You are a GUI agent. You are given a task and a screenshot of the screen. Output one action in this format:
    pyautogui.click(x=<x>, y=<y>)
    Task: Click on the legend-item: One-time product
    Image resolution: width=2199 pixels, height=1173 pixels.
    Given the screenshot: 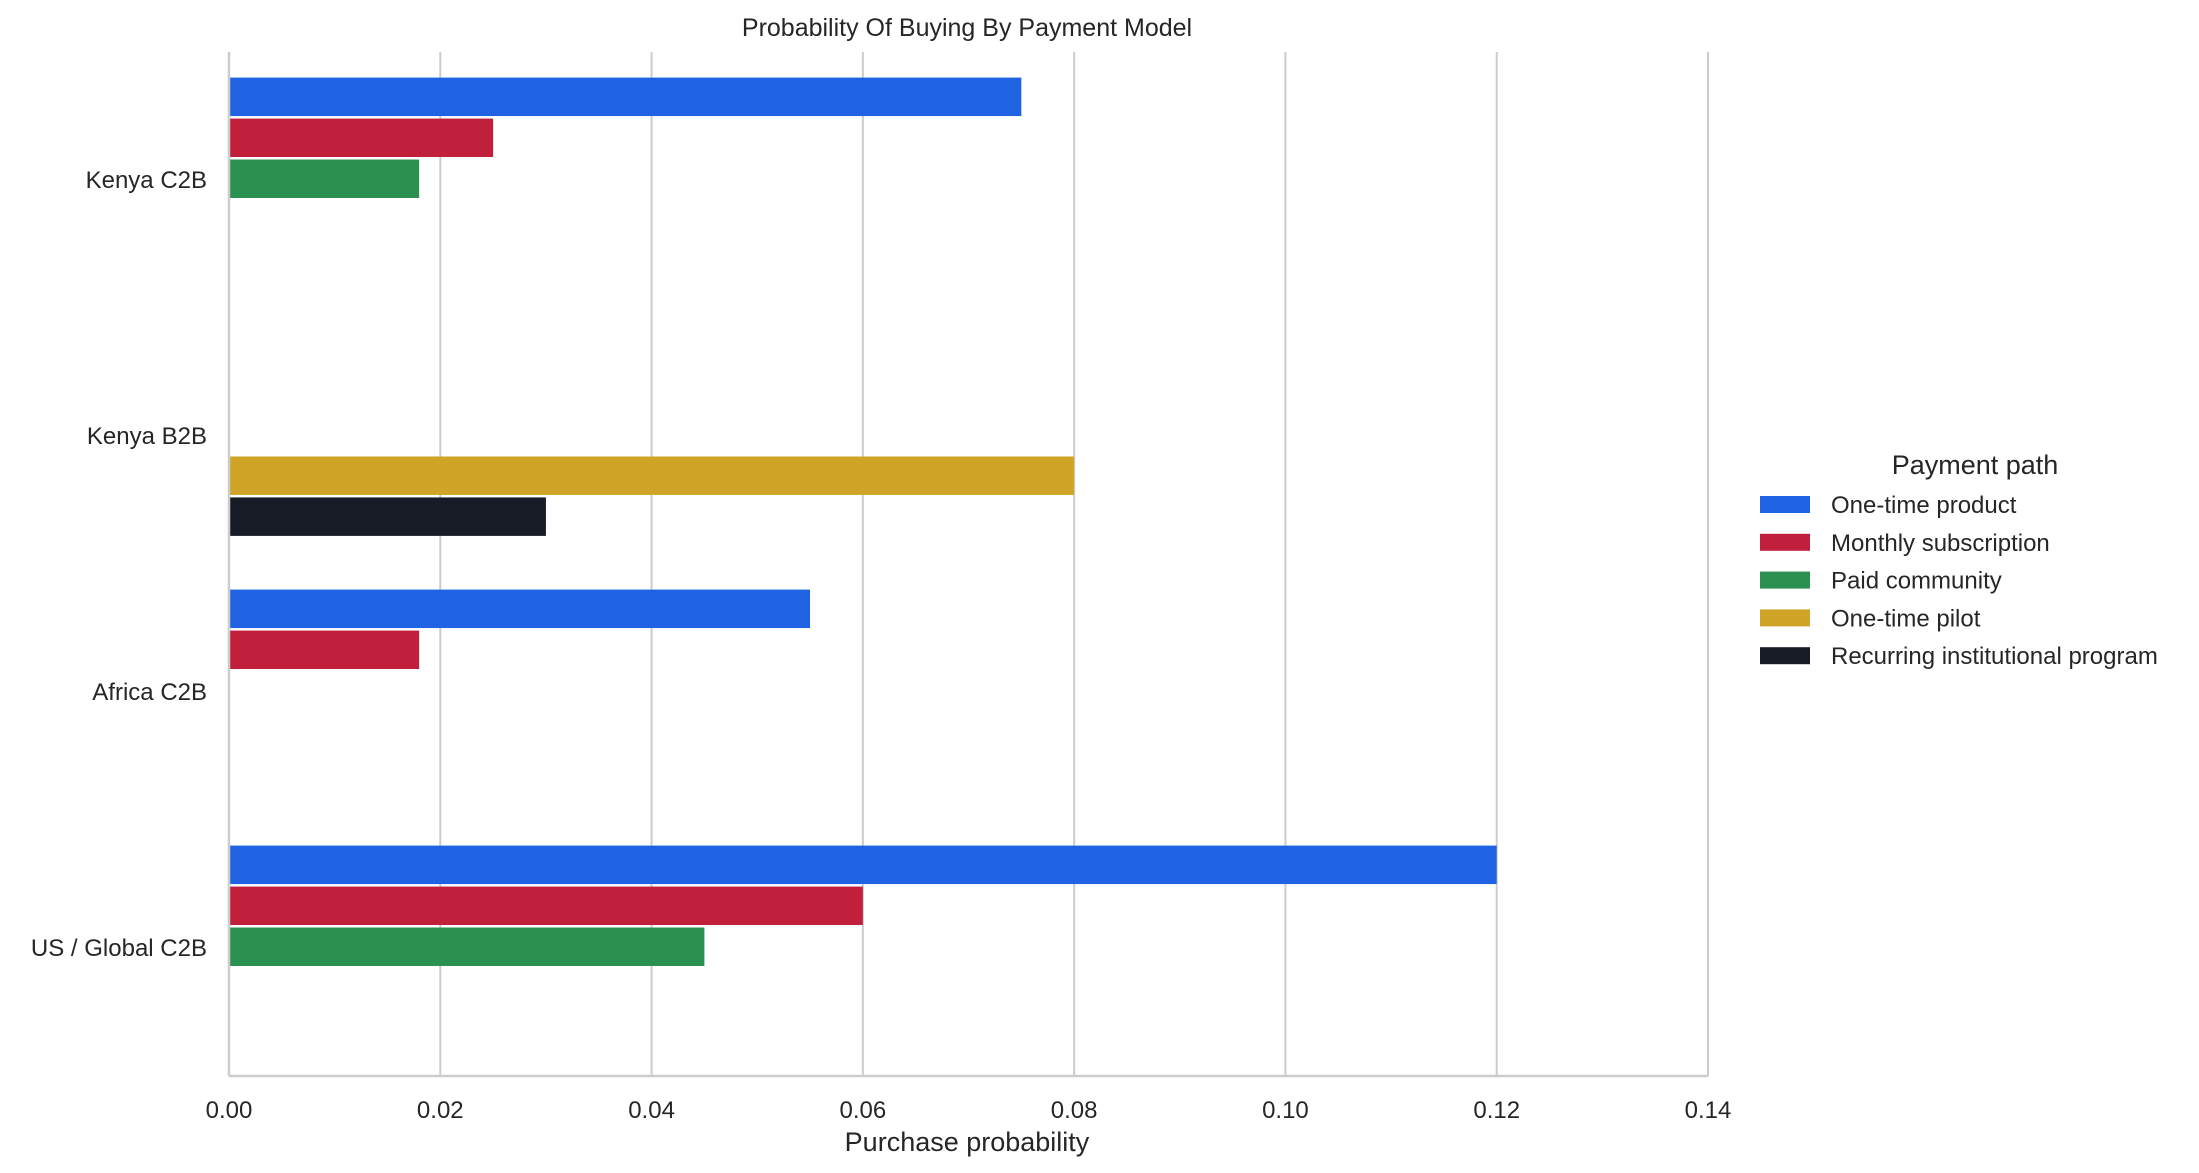 What is the action you would take?
    pyautogui.click(x=1888, y=505)
    